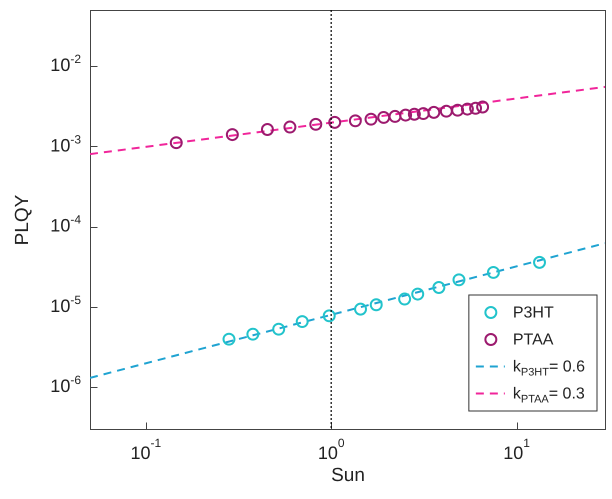  I want to click on legend-label: PTAA, so click(533, 340).